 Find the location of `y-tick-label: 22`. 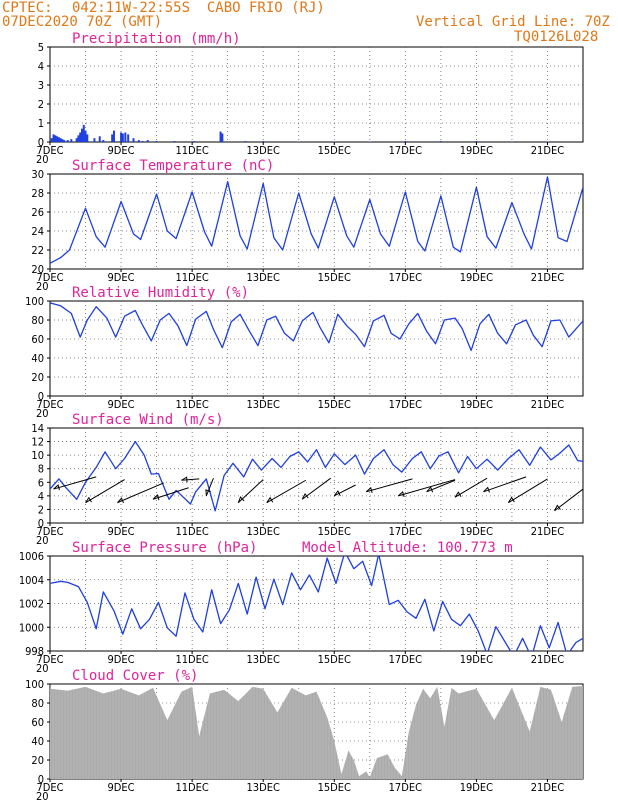

y-tick-label: 22 is located at coordinates (37, 250).